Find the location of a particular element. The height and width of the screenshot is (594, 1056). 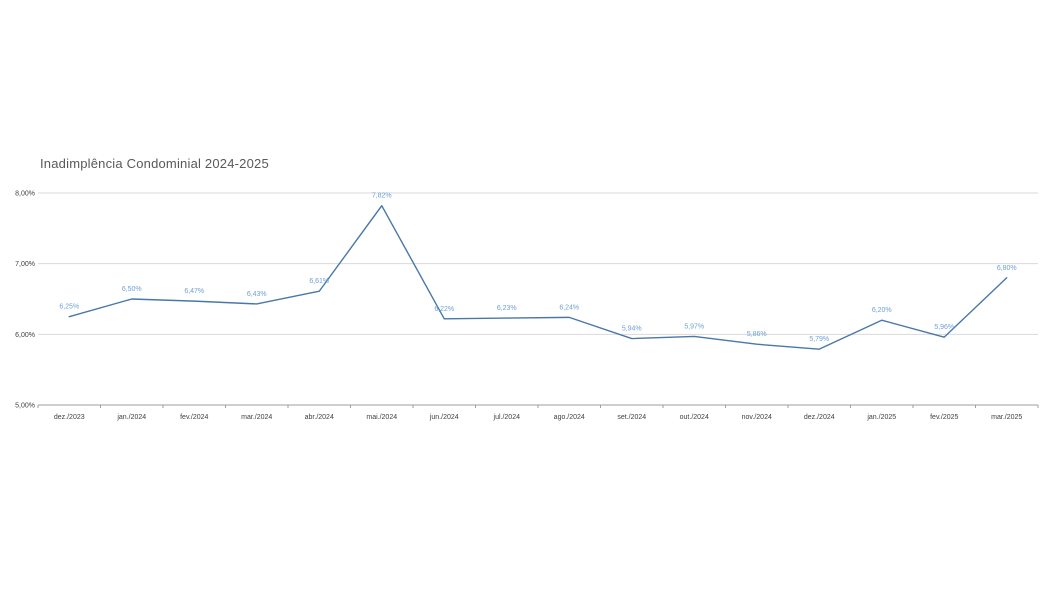

x-axis-label: mar./2025 is located at coordinates (1006, 417).